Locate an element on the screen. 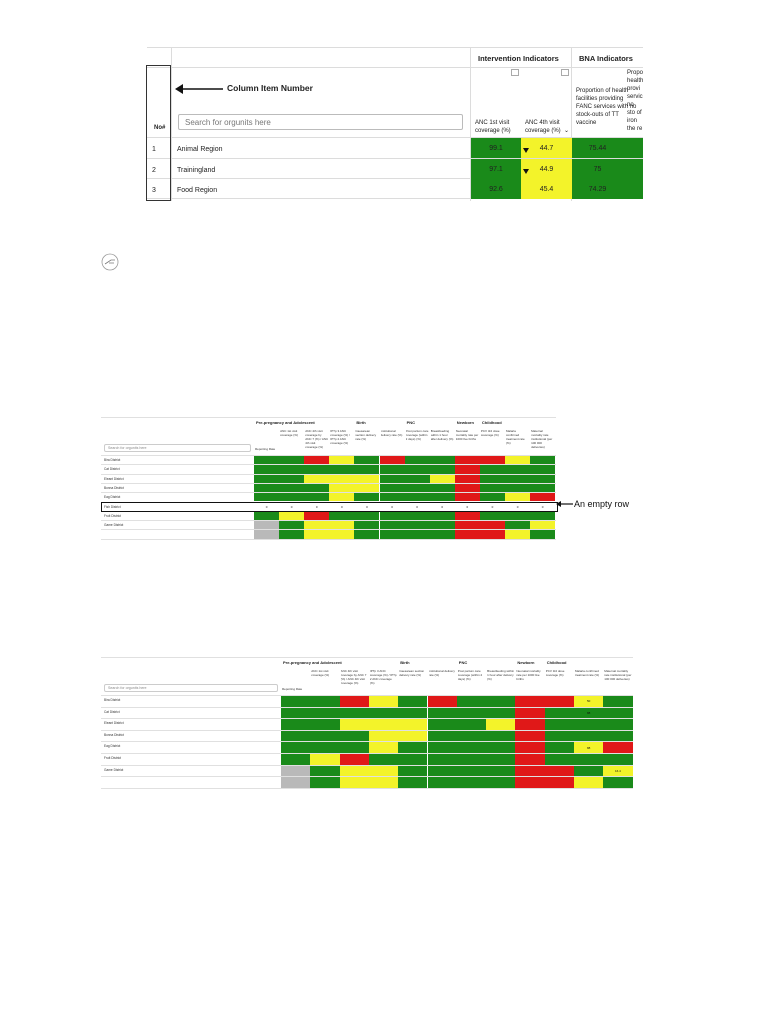 Image resolution: width=782 pixels, height=1012 pixels. column-header-anc1: ANC 1st visit coverage (%) is located at coordinates (493, 127).